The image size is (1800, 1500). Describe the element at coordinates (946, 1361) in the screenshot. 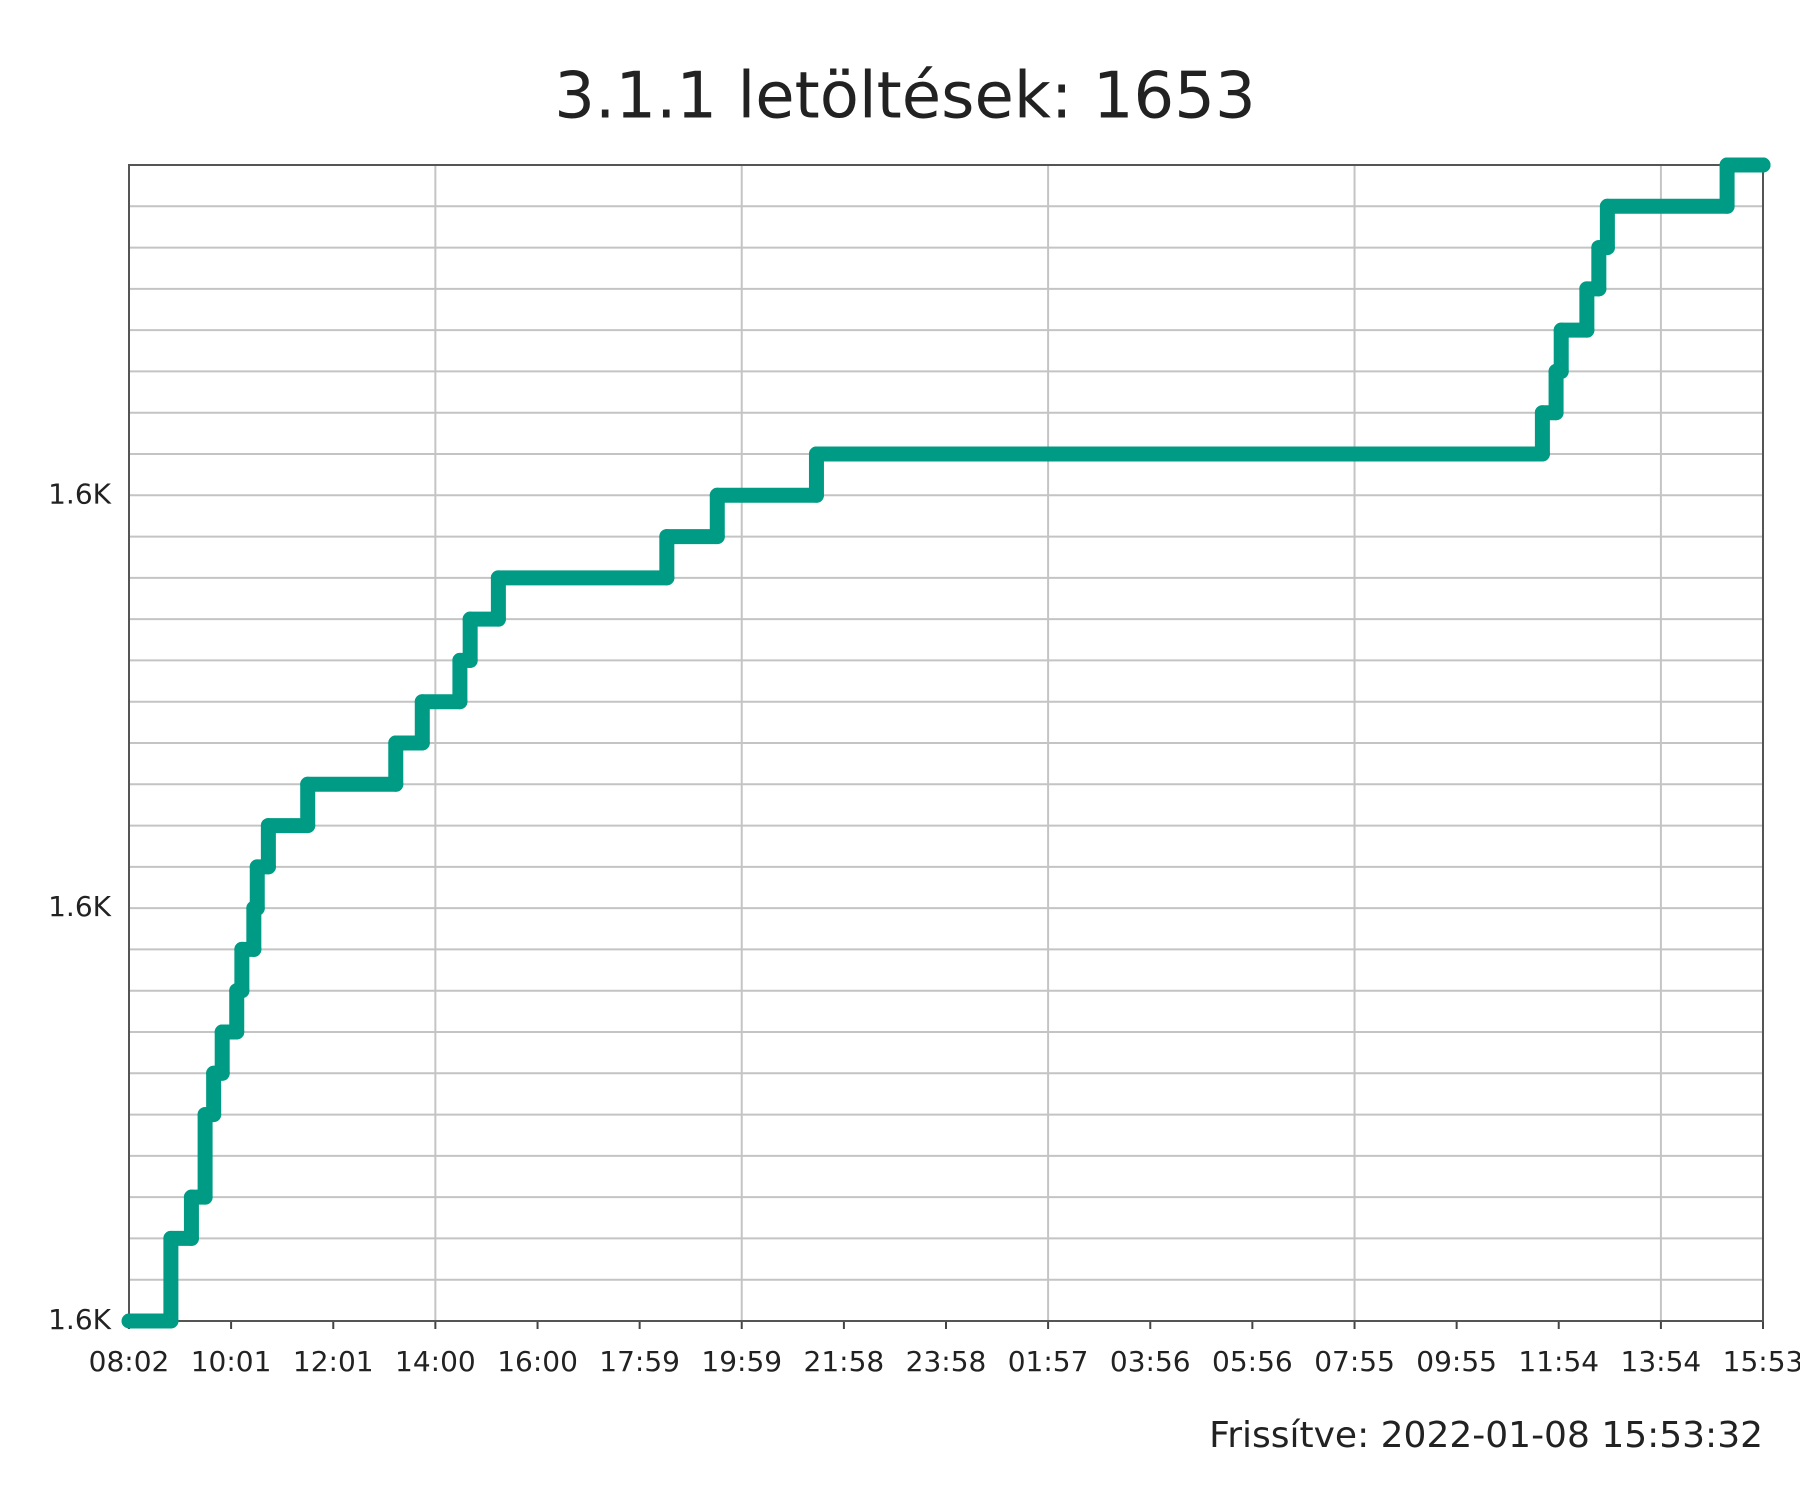

I see `x-tick-label: 23:58` at that location.